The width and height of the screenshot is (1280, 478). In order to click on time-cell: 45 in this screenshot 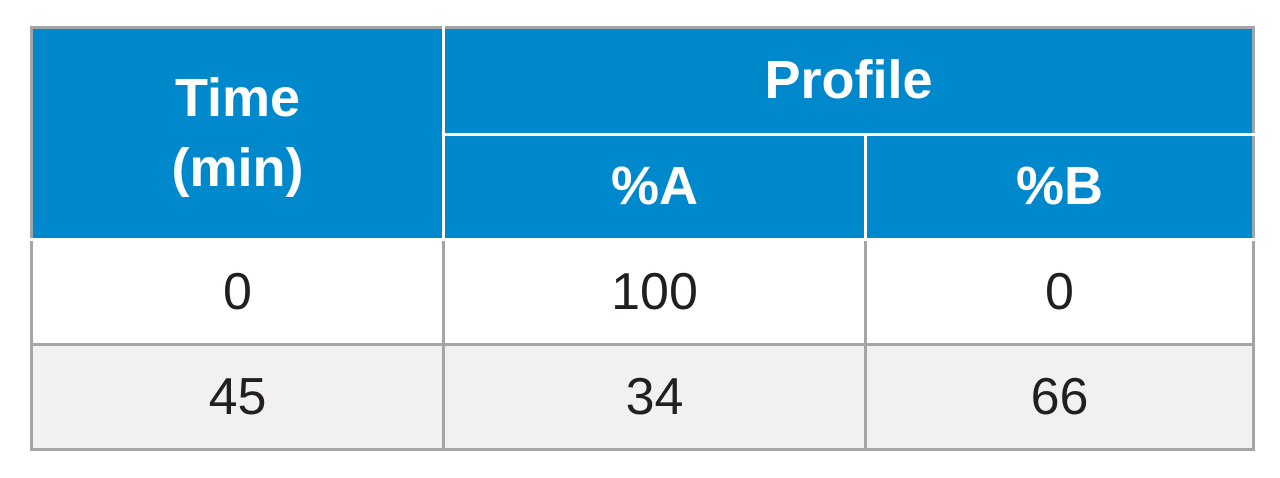, I will do `click(237, 397)`.